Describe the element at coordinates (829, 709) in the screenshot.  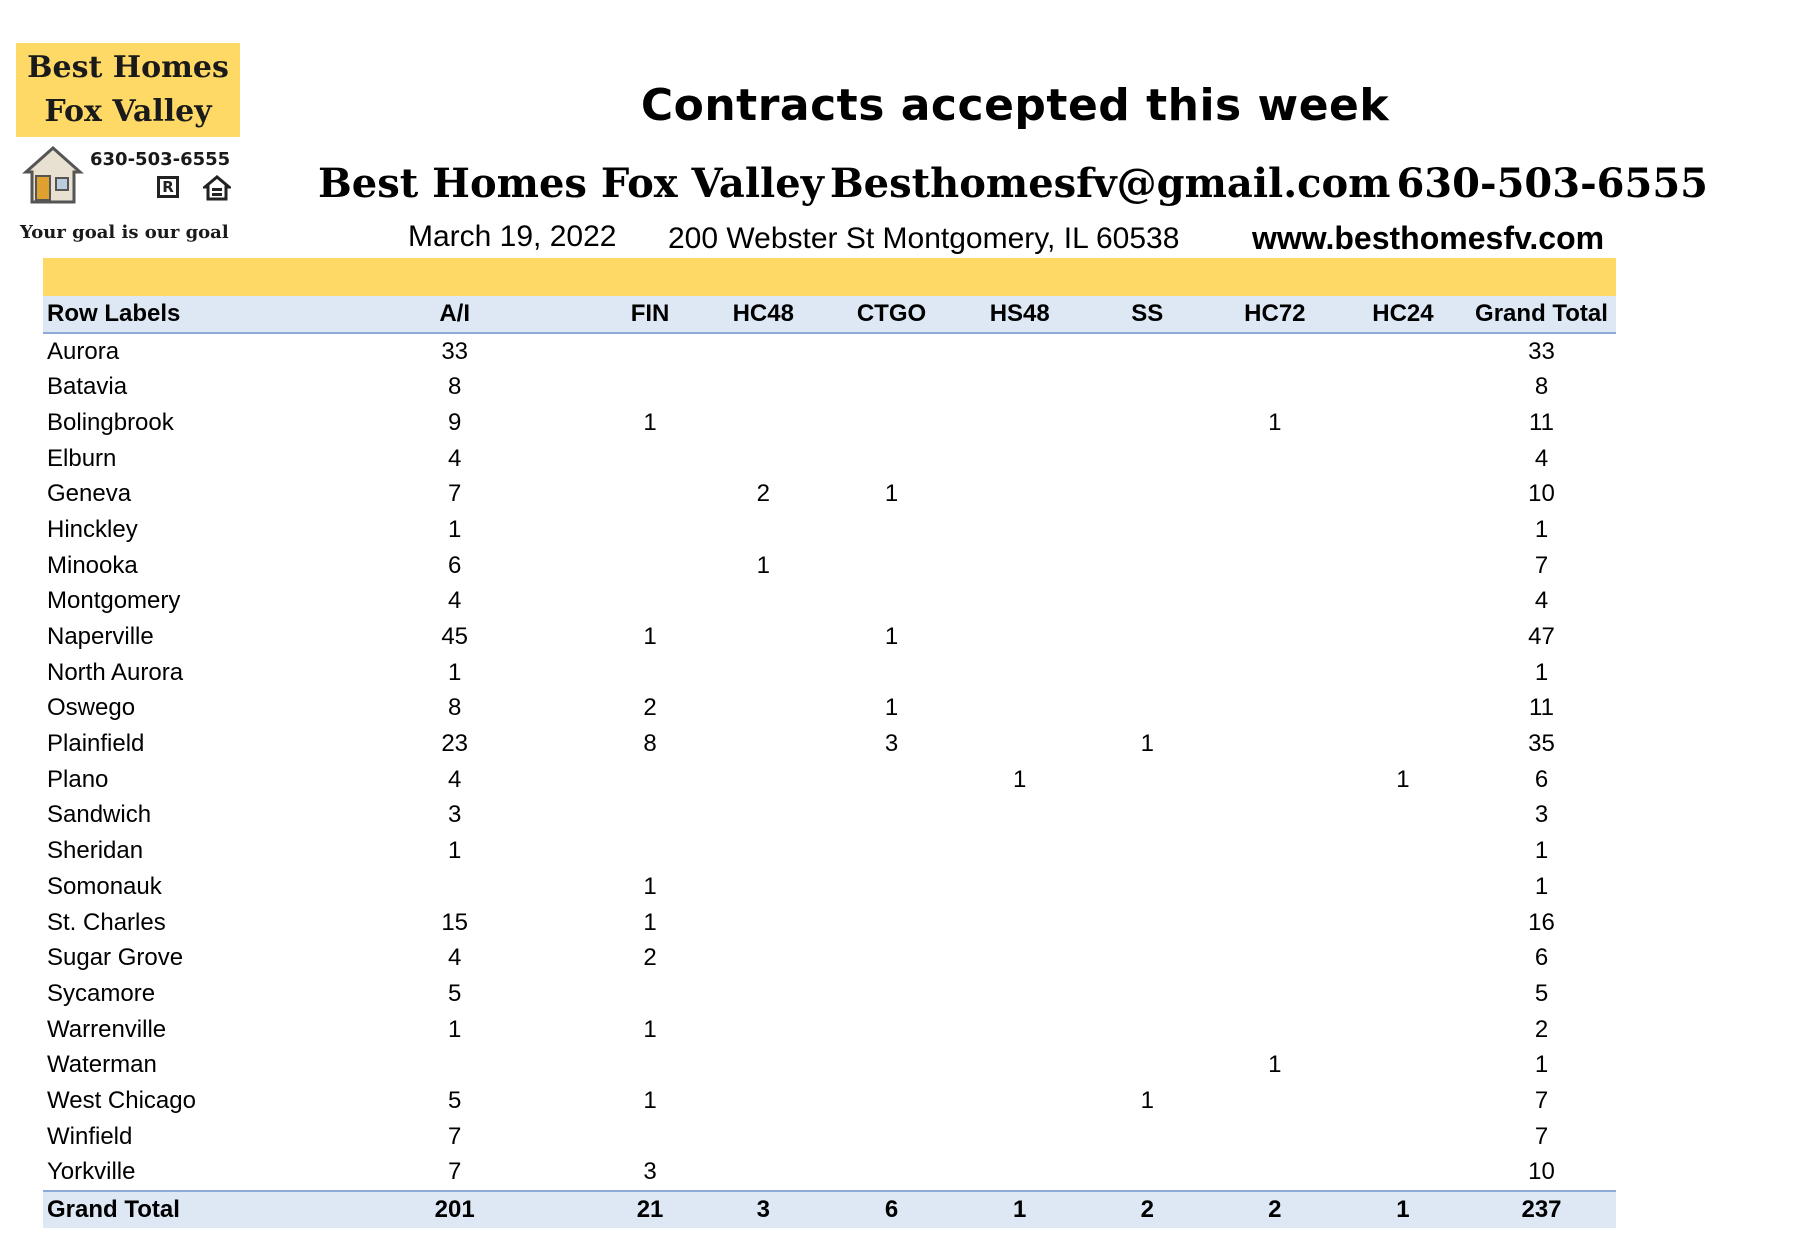
I see `table-row: Oswego 8 2 1 11` at that location.